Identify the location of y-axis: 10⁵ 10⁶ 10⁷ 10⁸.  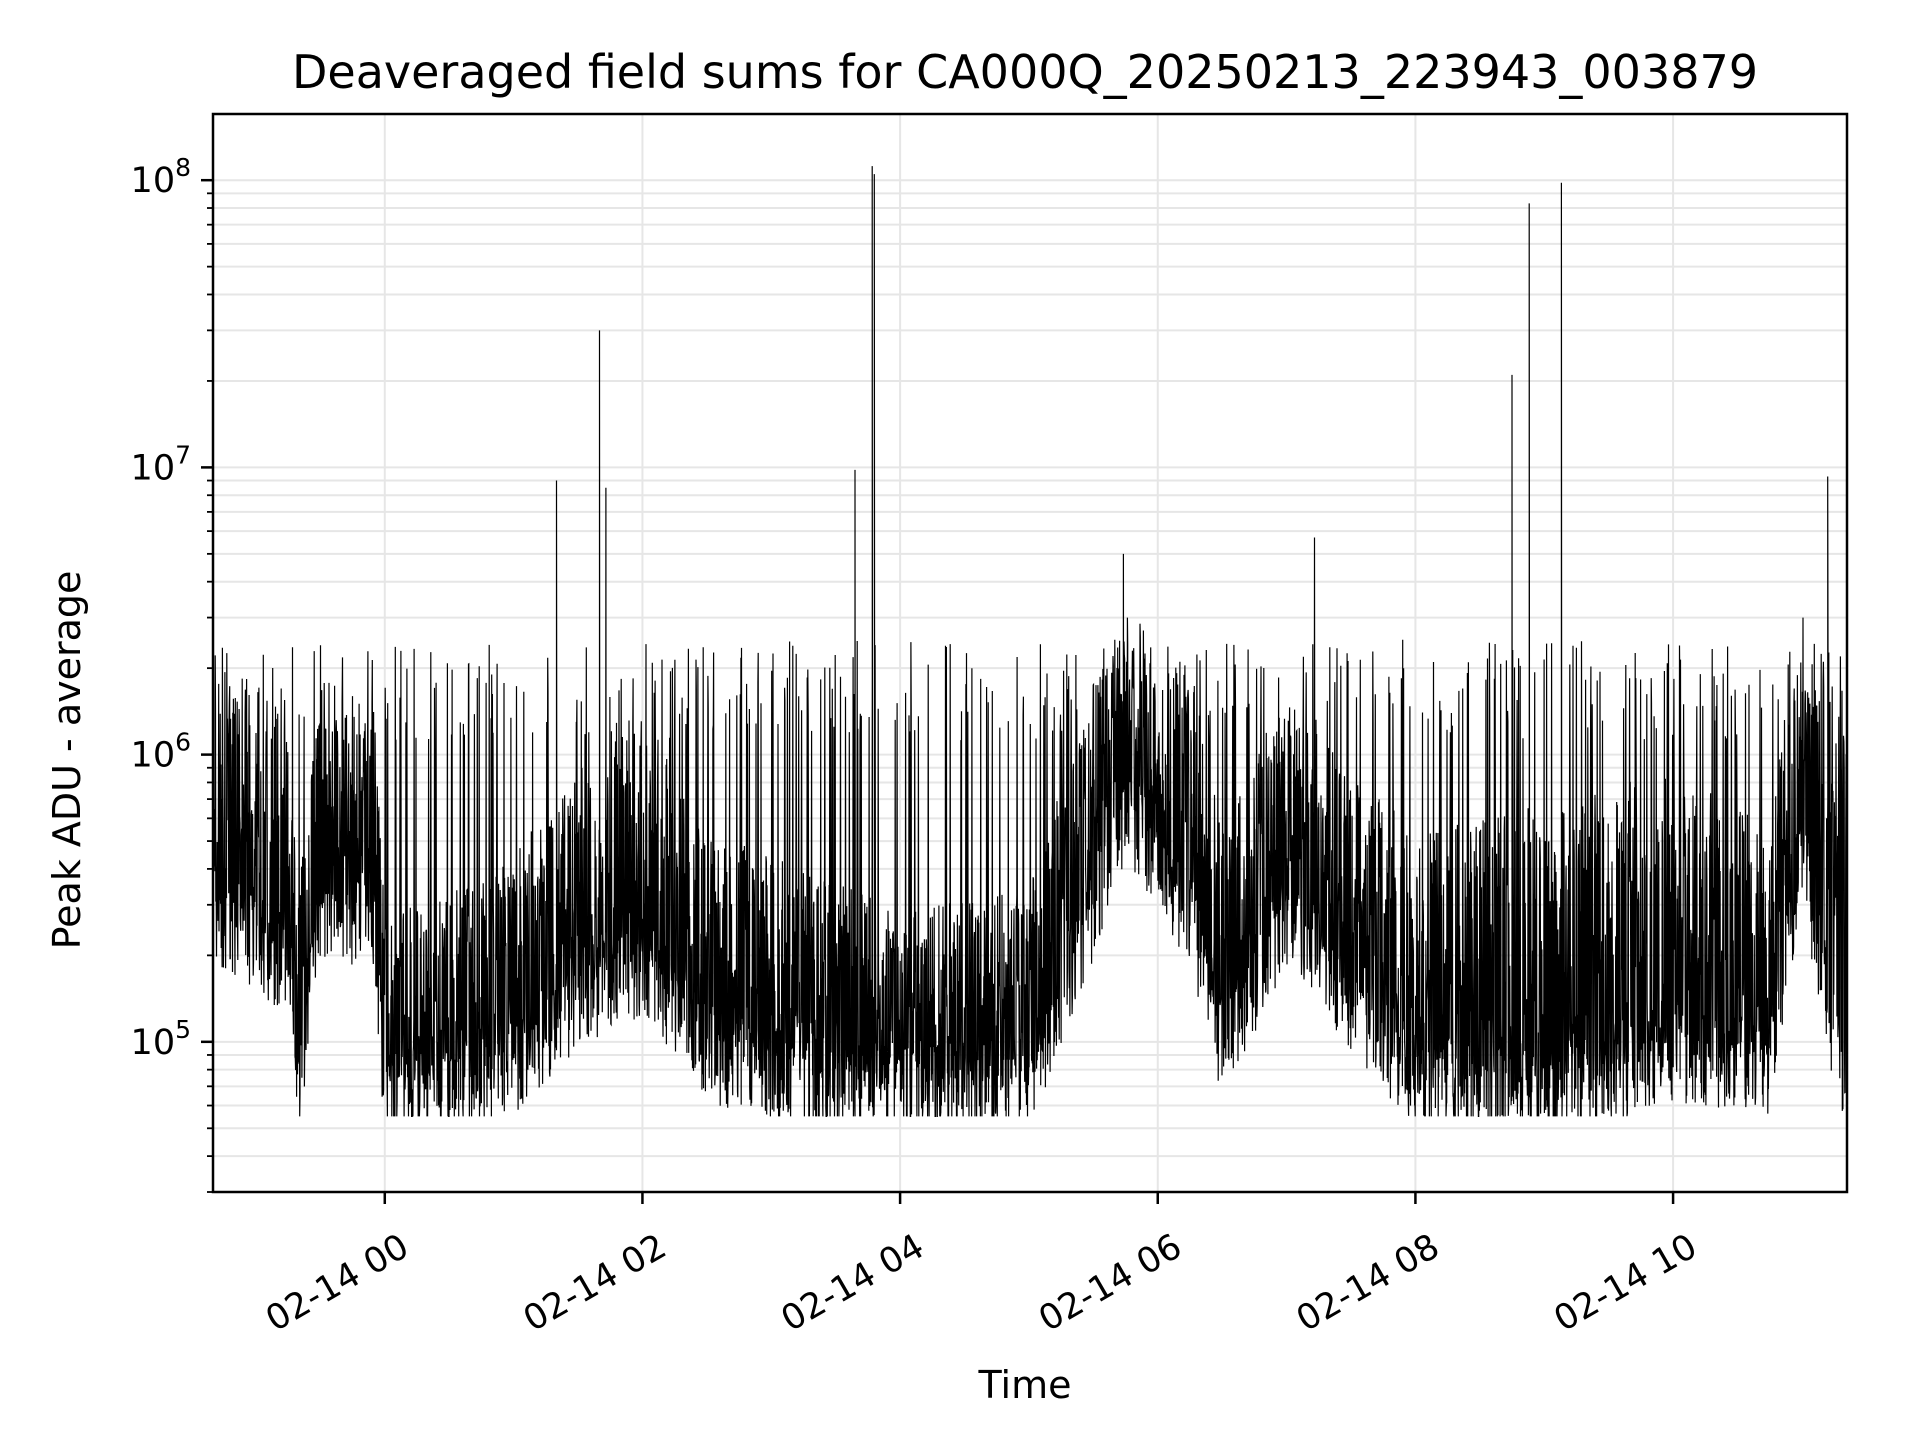
(172, 673).